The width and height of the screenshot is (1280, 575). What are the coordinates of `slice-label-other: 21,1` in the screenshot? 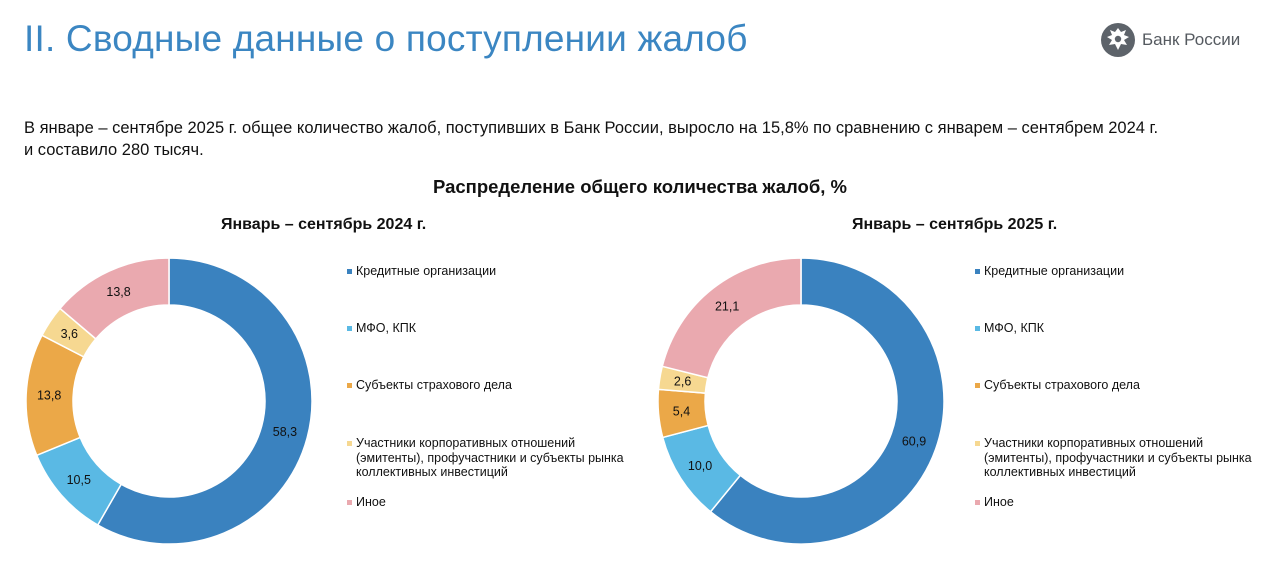 It's located at (727, 306).